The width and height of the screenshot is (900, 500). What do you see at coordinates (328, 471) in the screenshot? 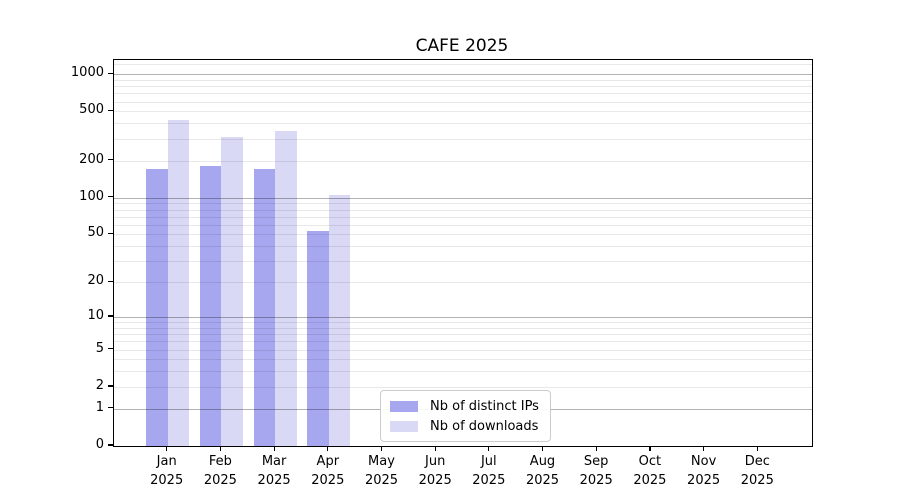
I see `x-axis-tick-label: Apr 2025` at bounding box center [328, 471].